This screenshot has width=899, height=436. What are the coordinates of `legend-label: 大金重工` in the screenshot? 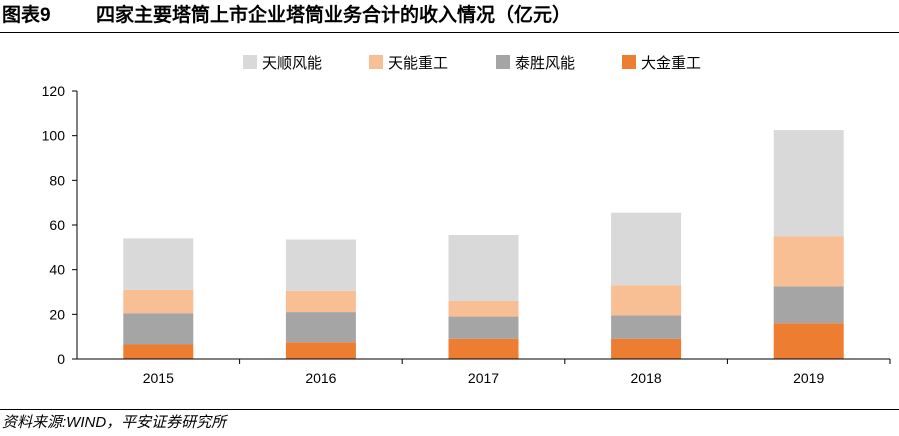 It's located at (671, 63).